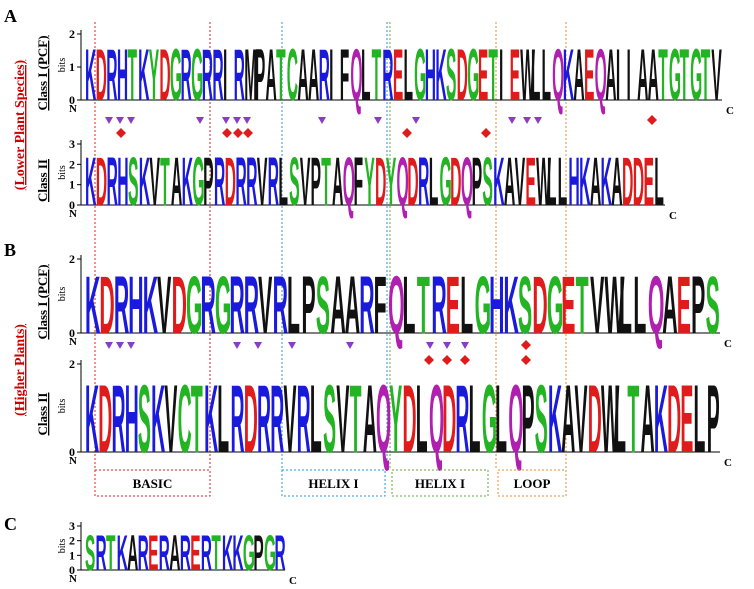 The width and height of the screenshot is (754, 589). What do you see at coordinates (292, 76) in the screenshot?
I see `logo-letter: C` at bounding box center [292, 76].